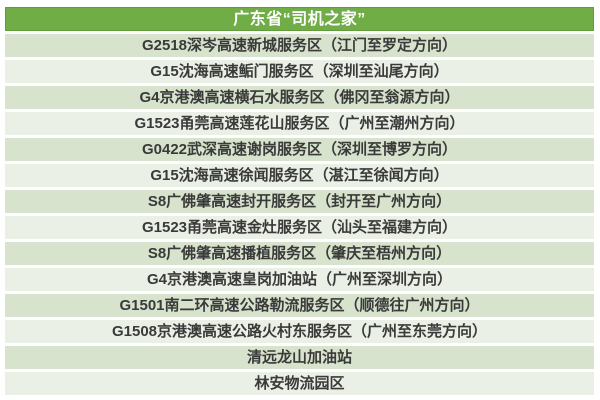 This screenshot has height=400, width=600. What do you see at coordinates (299, 149) in the screenshot?
I see `table-row: G0422武深高速谢岗服务区（深圳至博罗方向）` at bounding box center [299, 149].